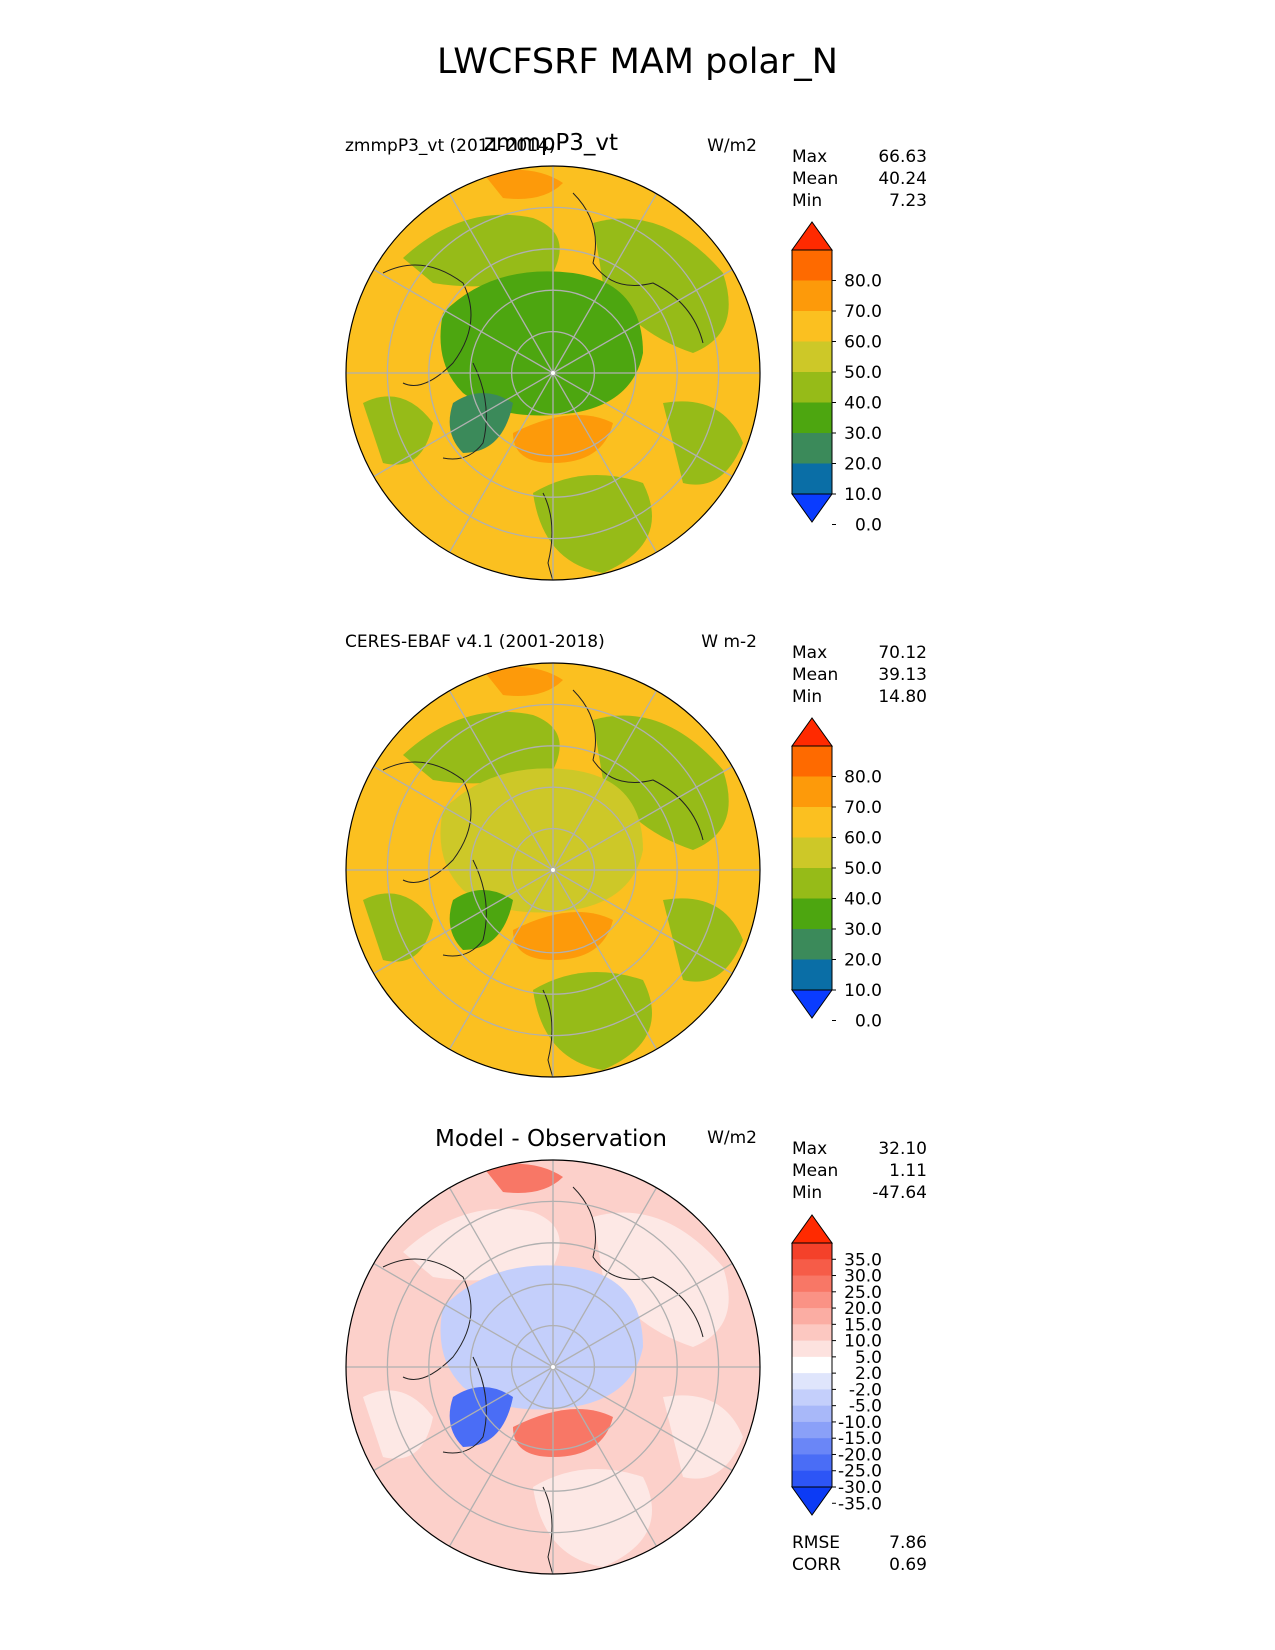  Describe the element at coordinates (810, 157) in the screenshot. I see `stat-label: Max` at that location.